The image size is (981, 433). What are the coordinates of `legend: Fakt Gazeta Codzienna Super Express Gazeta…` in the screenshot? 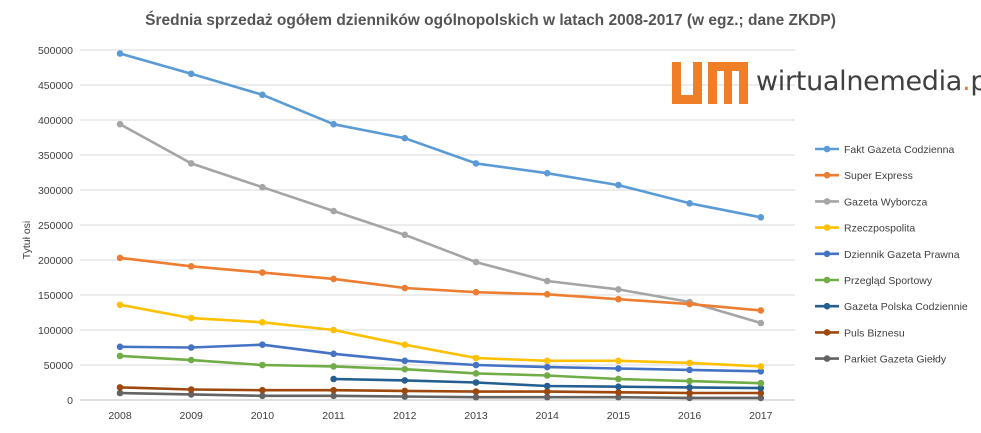 It's located at (891, 255).